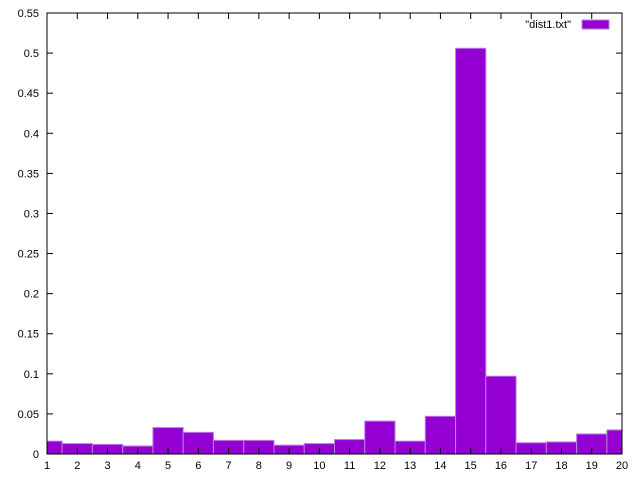 This screenshot has width=640, height=480. Describe the element at coordinates (107, 466) in the screenshot. I see `x-tick-label: 3` at that location.